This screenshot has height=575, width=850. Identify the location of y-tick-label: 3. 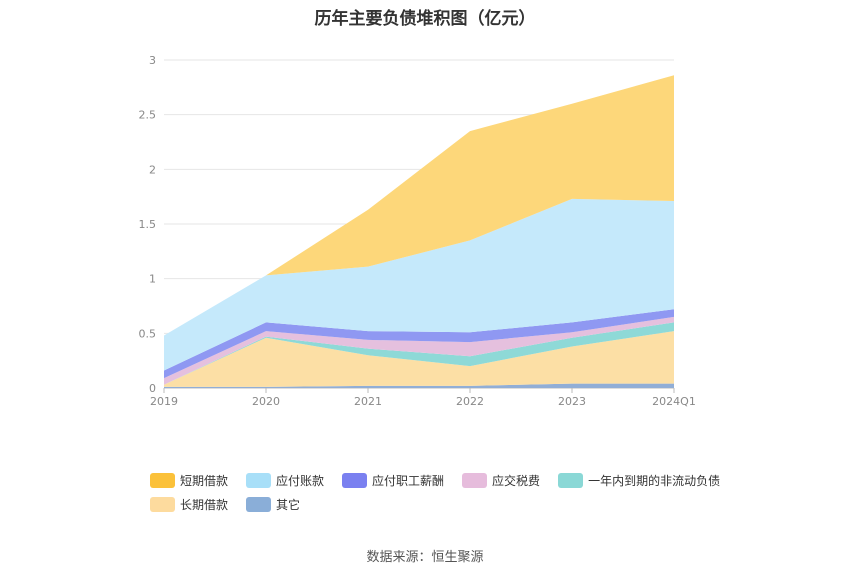
(152, 60).